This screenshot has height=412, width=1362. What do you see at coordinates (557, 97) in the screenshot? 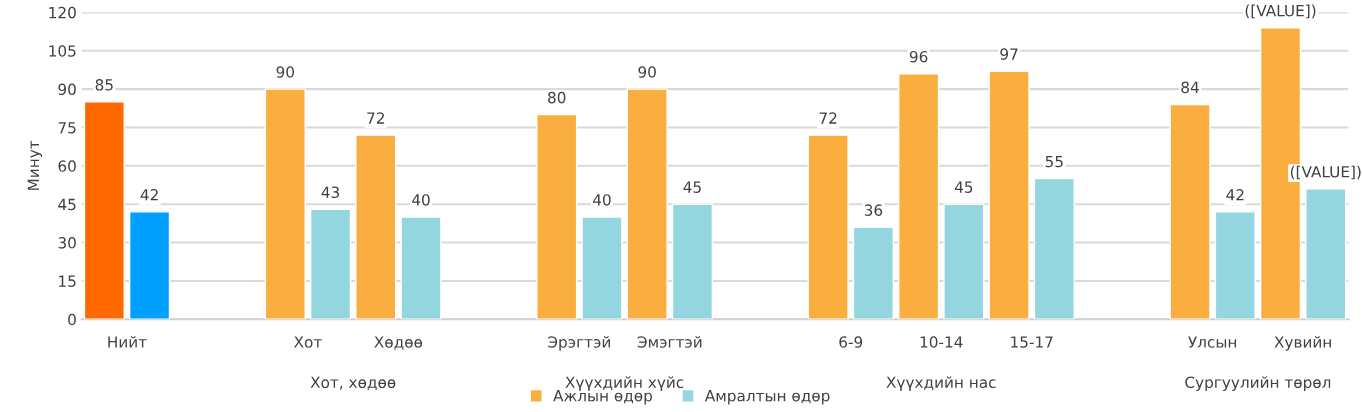
I see `data-label: 80` at bounding box center [557, 97].